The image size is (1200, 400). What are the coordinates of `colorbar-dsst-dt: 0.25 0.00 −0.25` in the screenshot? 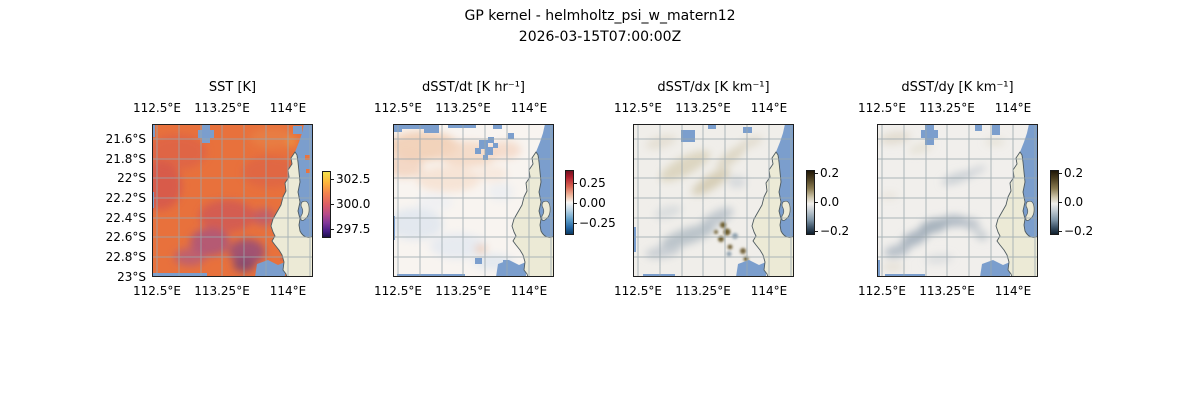 It's located at (590, 202).